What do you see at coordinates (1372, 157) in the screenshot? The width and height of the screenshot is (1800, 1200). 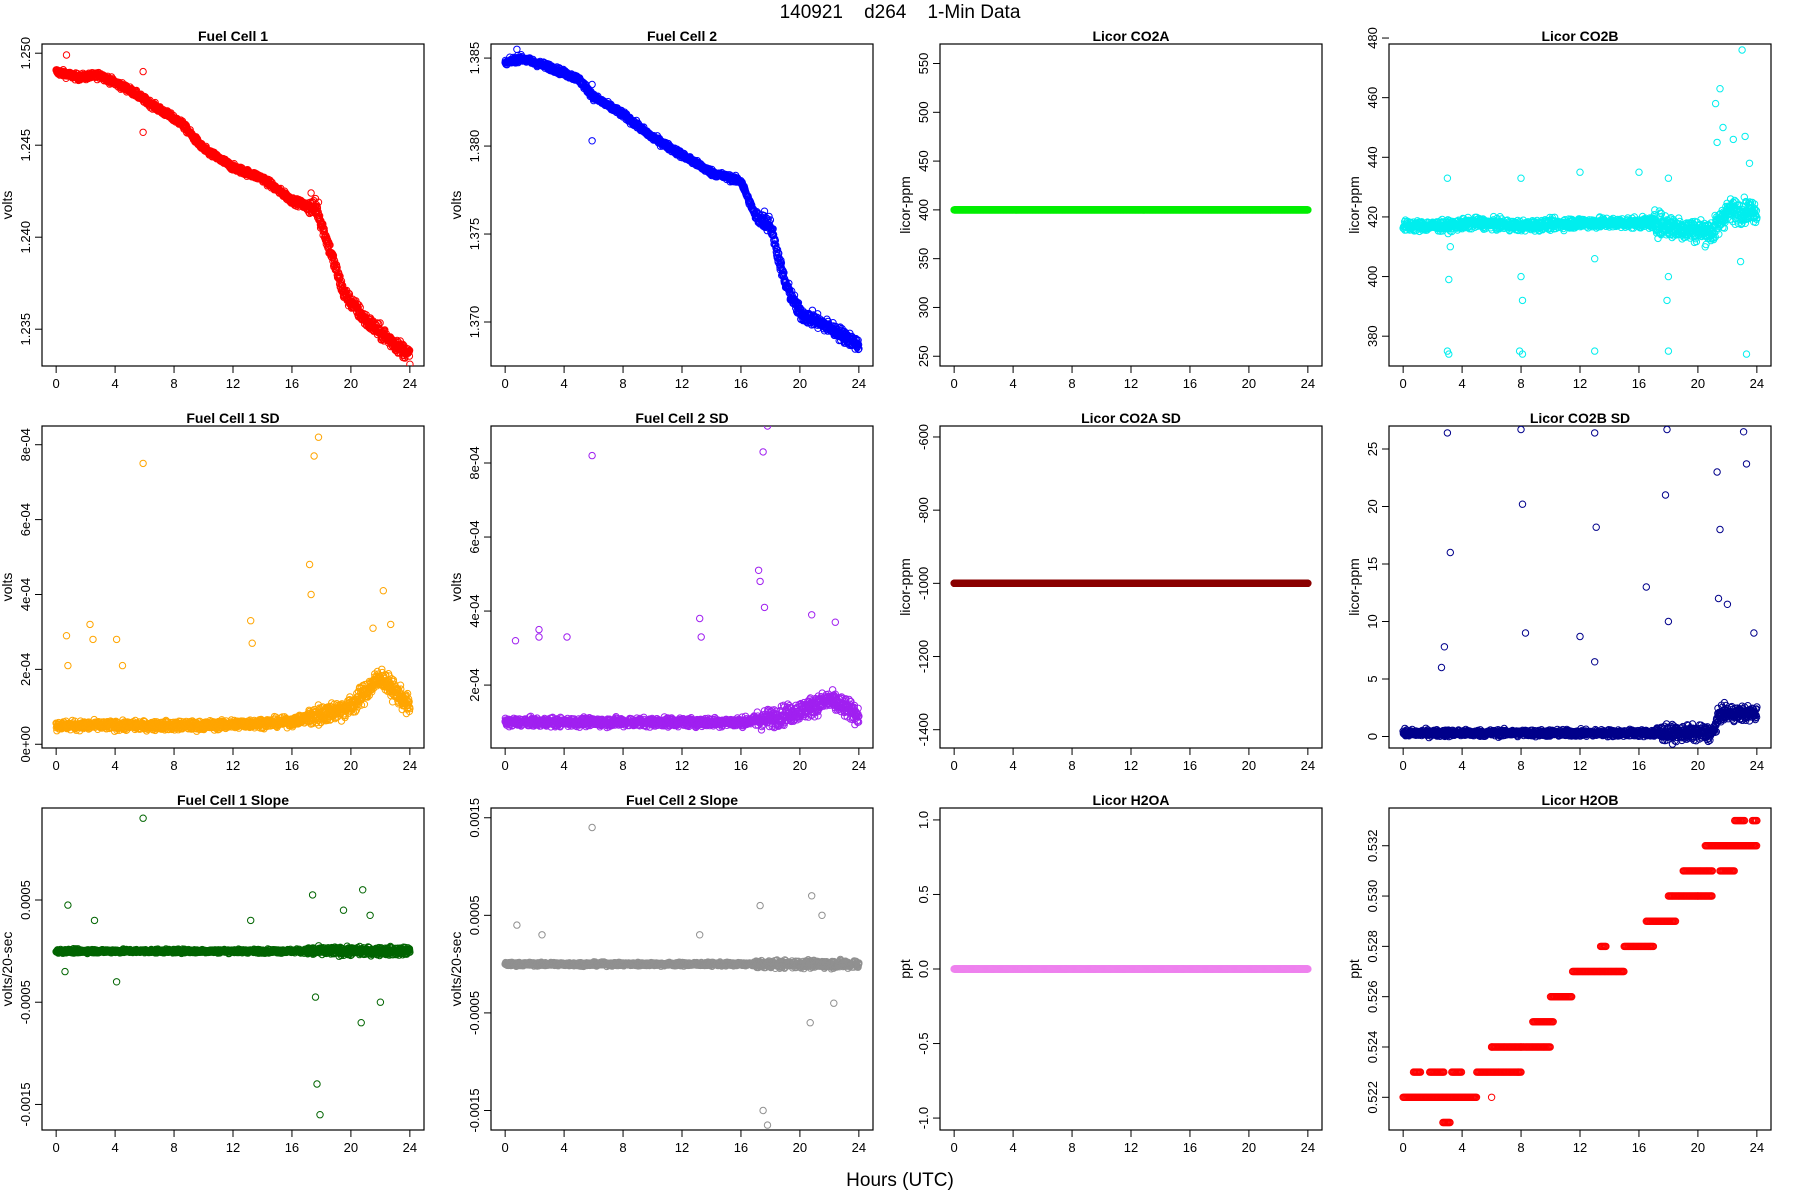 I see `y-tick-label: 440` at bounding box center [1372, 157].